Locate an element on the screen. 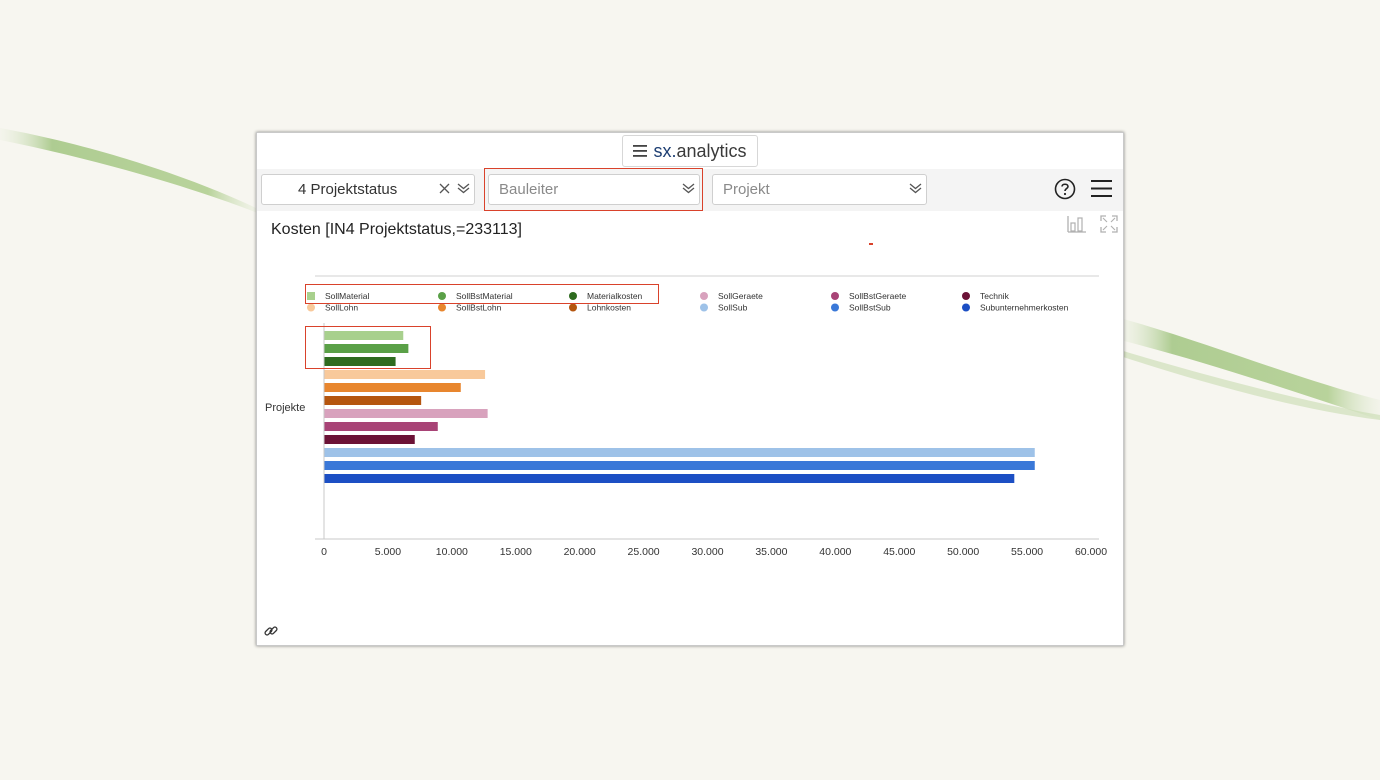  bar-materialkosten is located at coordinates (360, 361).